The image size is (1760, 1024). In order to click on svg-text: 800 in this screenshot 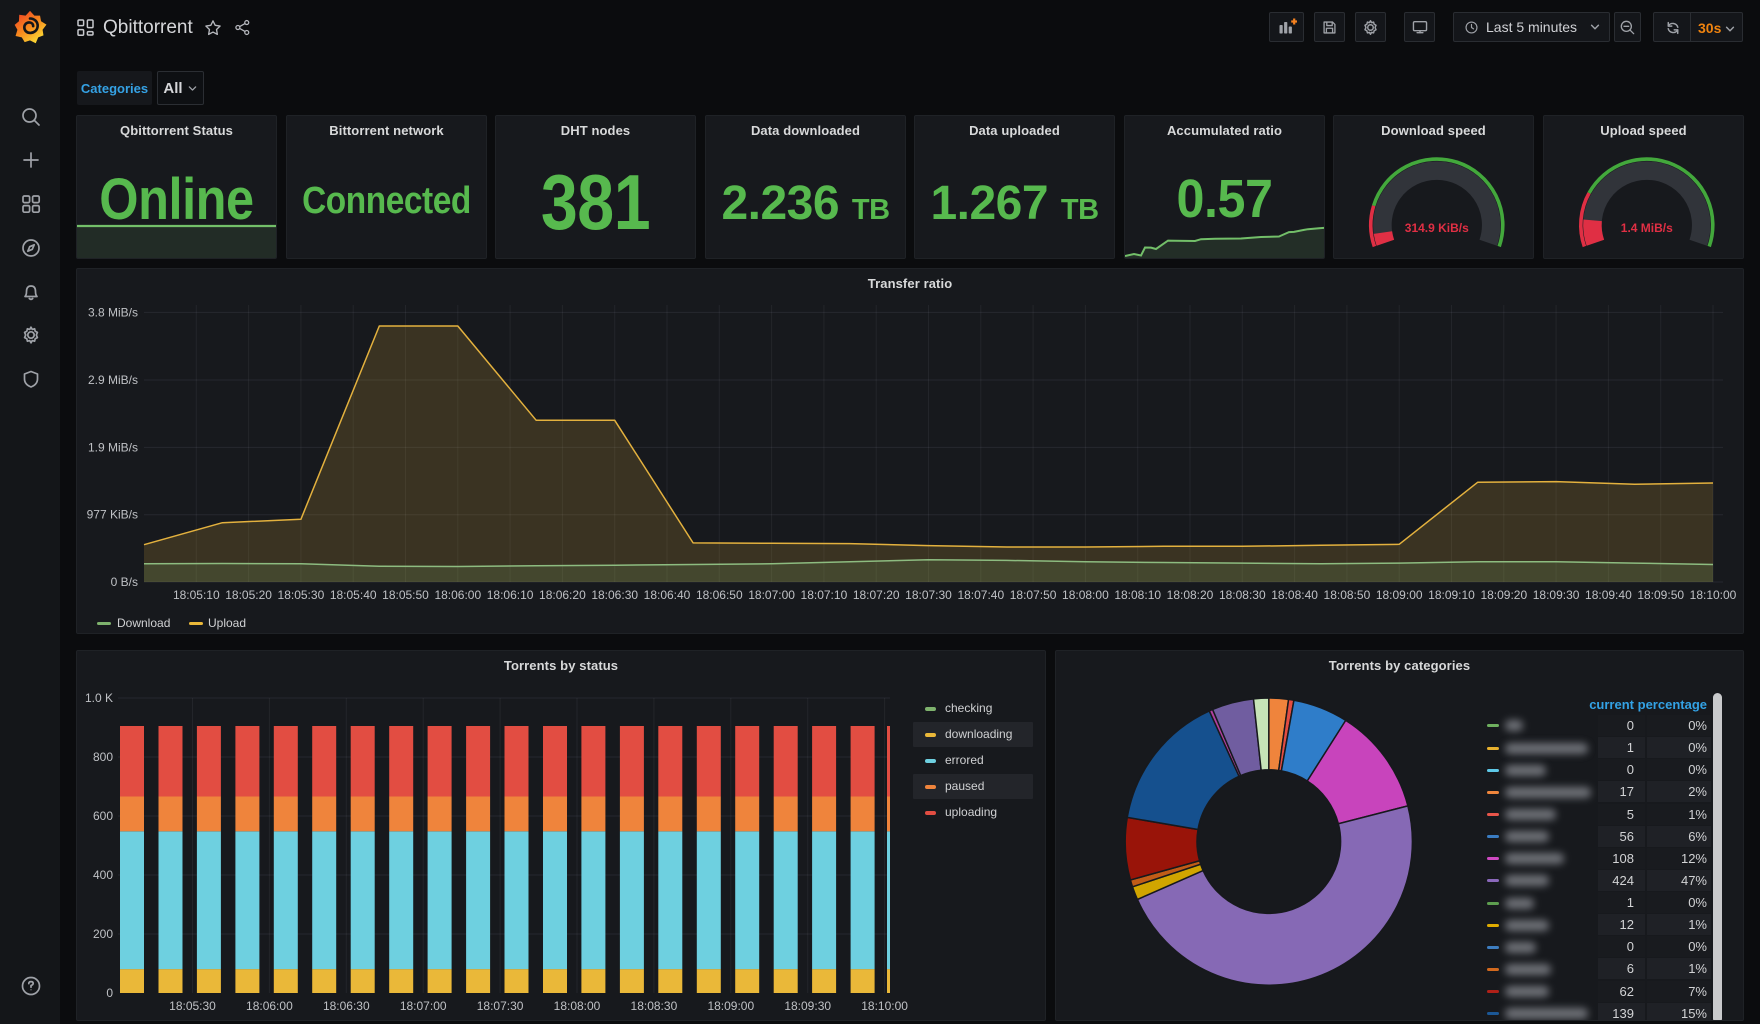, I will do `click(103, 757)`.